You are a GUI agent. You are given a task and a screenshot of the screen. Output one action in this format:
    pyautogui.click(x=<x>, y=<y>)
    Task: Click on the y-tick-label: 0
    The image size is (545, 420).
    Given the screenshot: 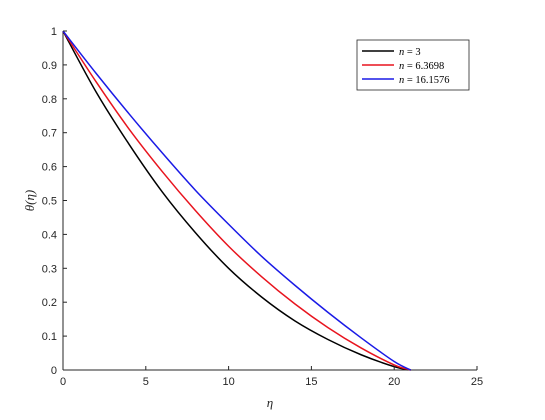 What is the action you would take?
    pyautogui.click(x=54, y=371)
    